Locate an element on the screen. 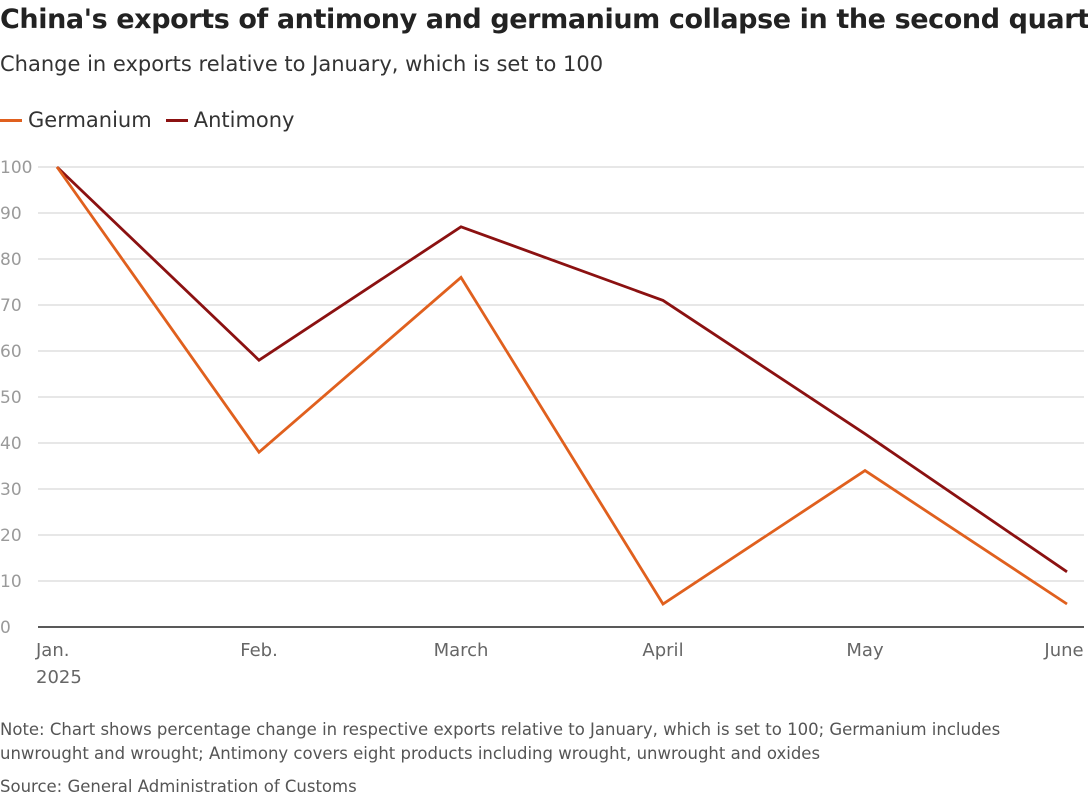 Image resolution: width=1088 pixels, height=800 pixels. y-tick-label-100: 100 is located at coordinates (16, 168).